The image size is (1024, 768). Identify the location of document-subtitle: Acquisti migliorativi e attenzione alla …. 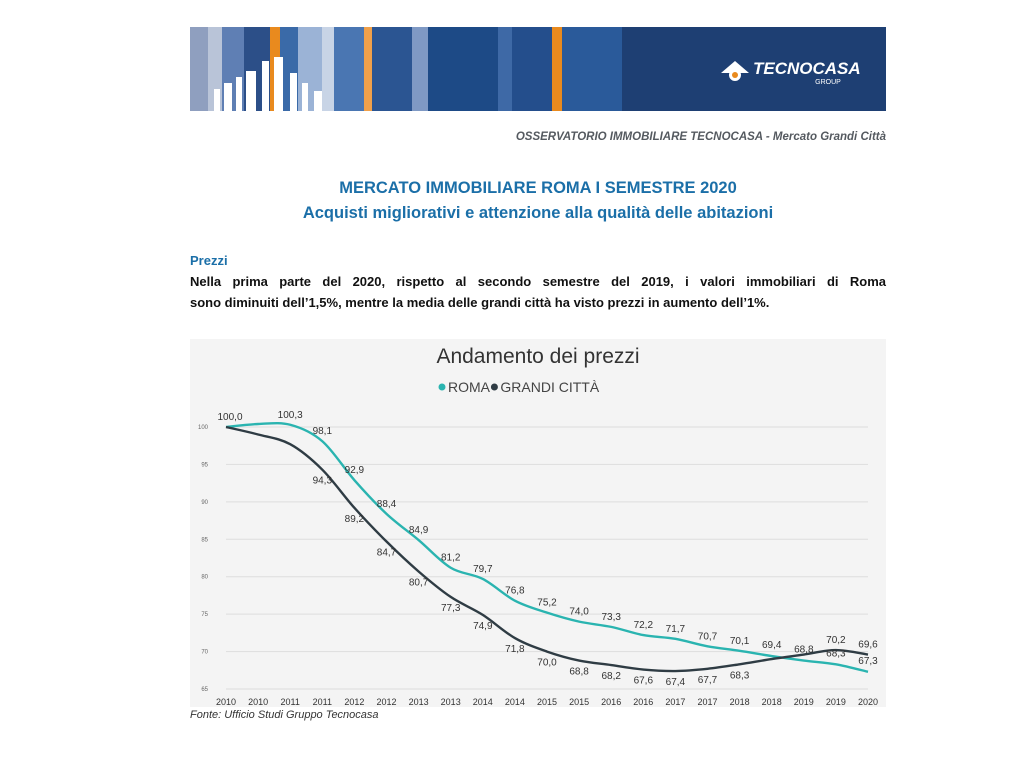
(538, 213).